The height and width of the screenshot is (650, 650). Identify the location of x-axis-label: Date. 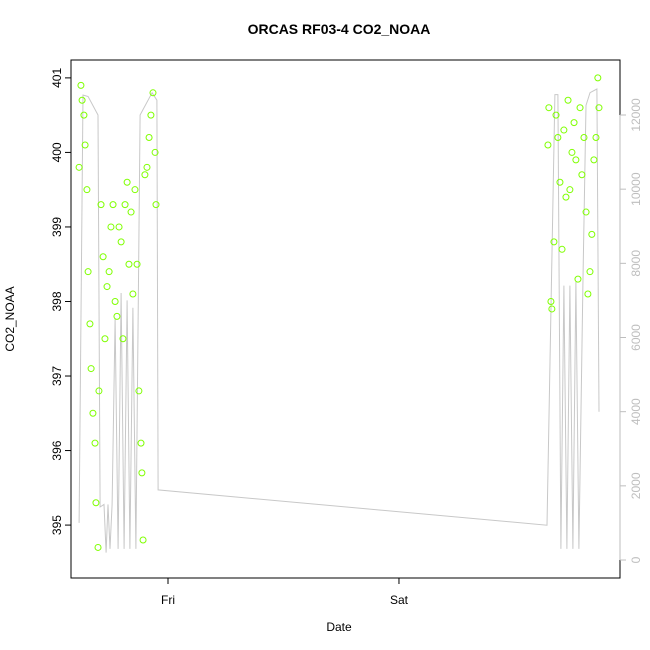
(339, 627).